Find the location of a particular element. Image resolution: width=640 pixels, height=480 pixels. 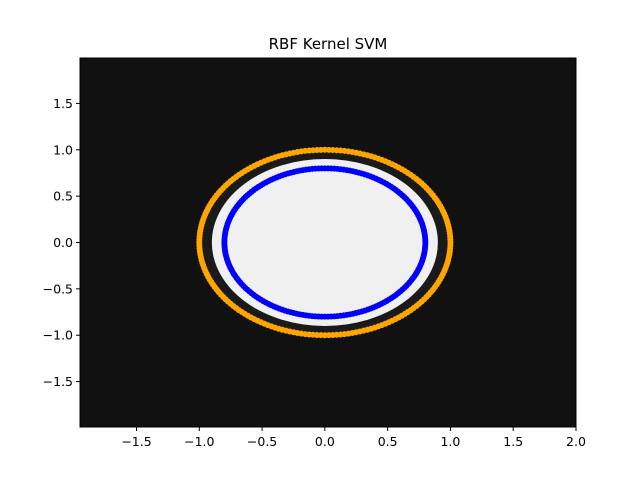

y-tick-label: 1.0 is located at coordinates (63, 149).